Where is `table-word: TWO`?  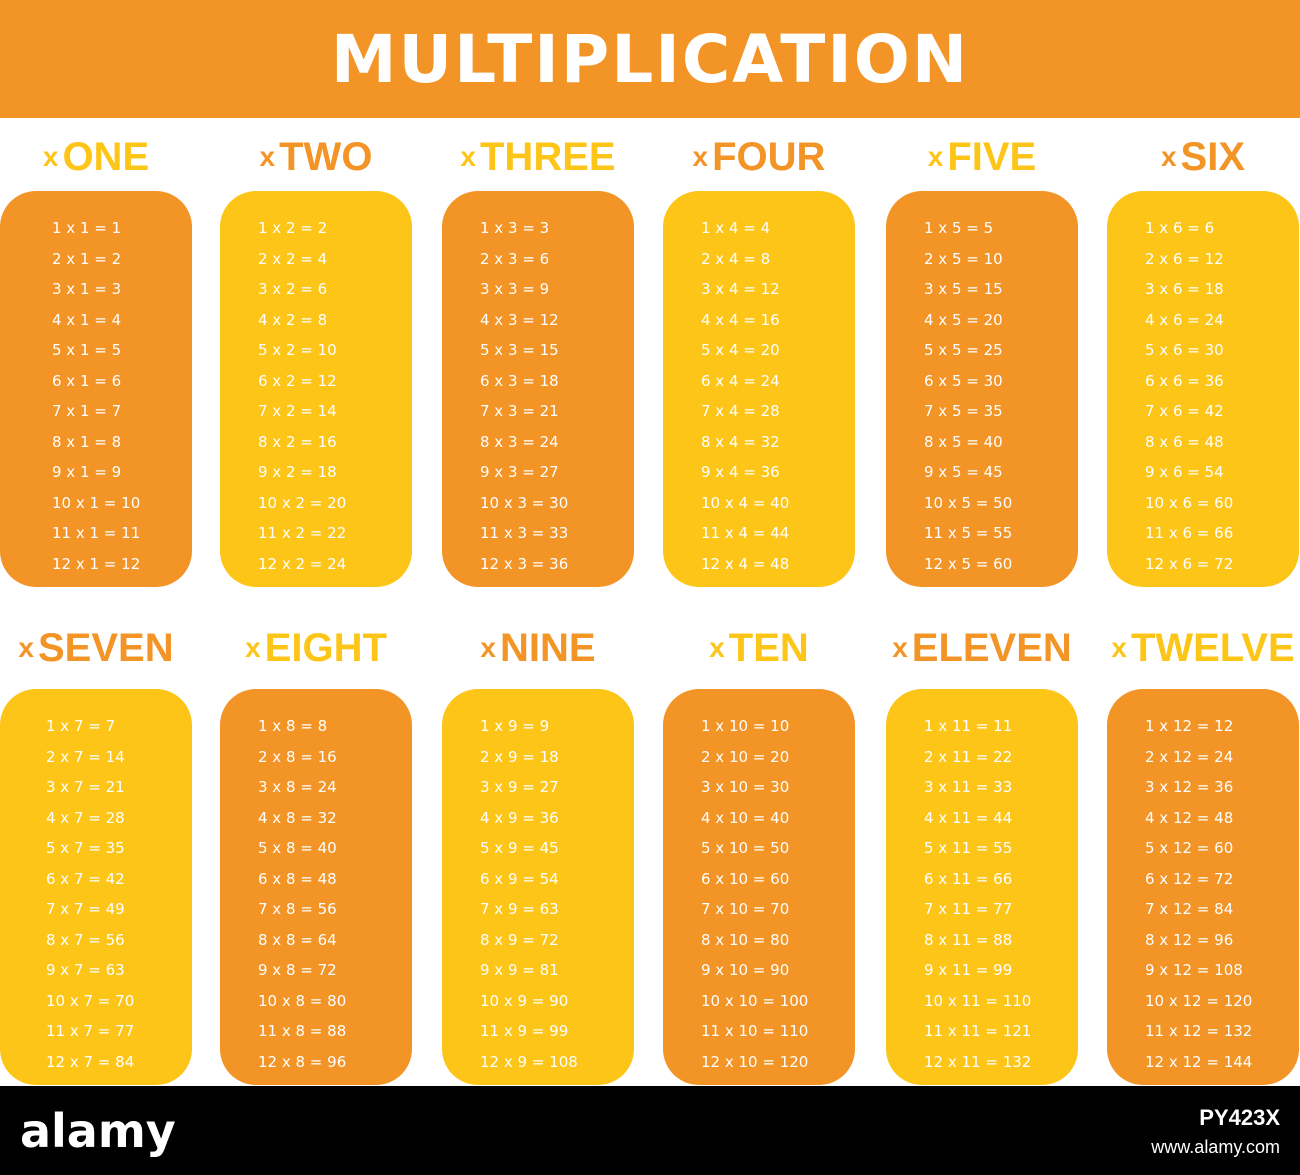 table-word: TWO is located at coordinates (326, 156).